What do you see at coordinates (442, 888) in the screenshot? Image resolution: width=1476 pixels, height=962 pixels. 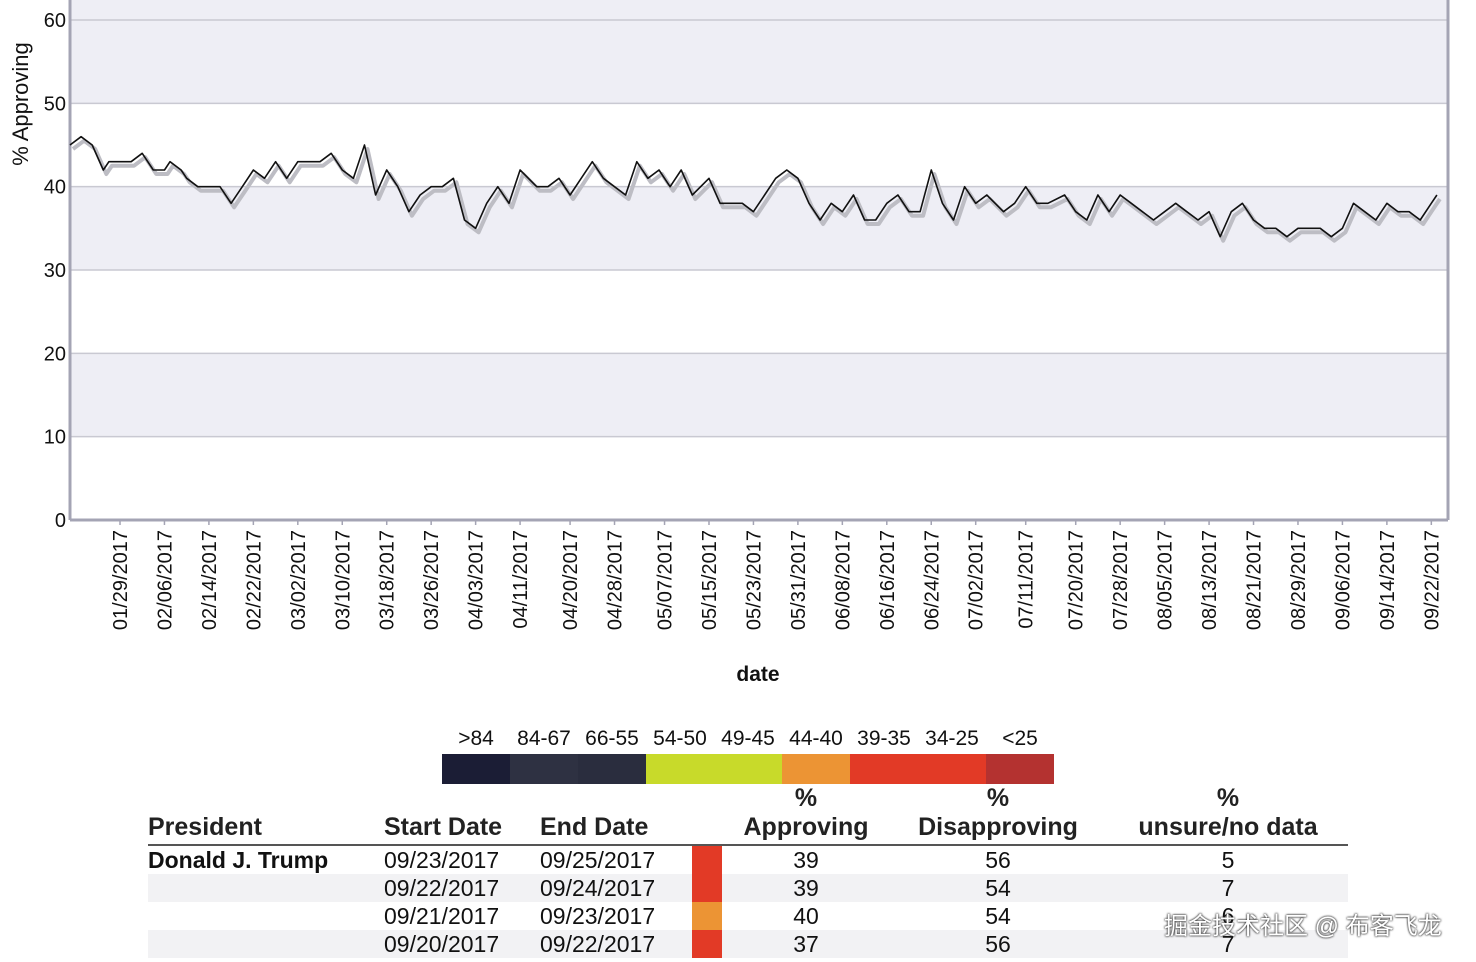 I see `cell-start-date: 09/22/2017` at bounding box center [442, 888].